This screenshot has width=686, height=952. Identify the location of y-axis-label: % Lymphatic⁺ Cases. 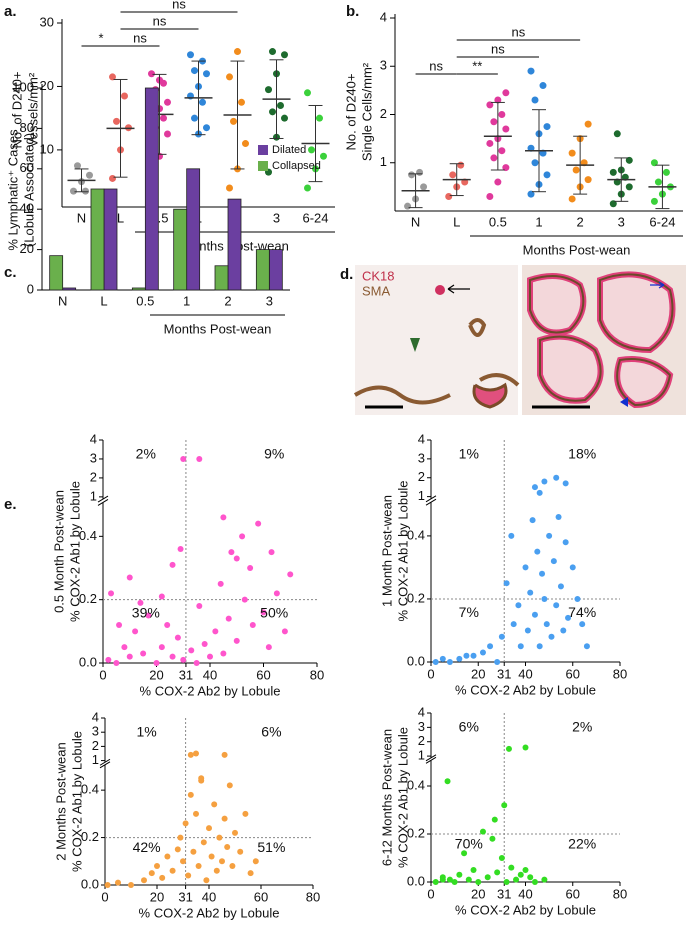
(12, 190).